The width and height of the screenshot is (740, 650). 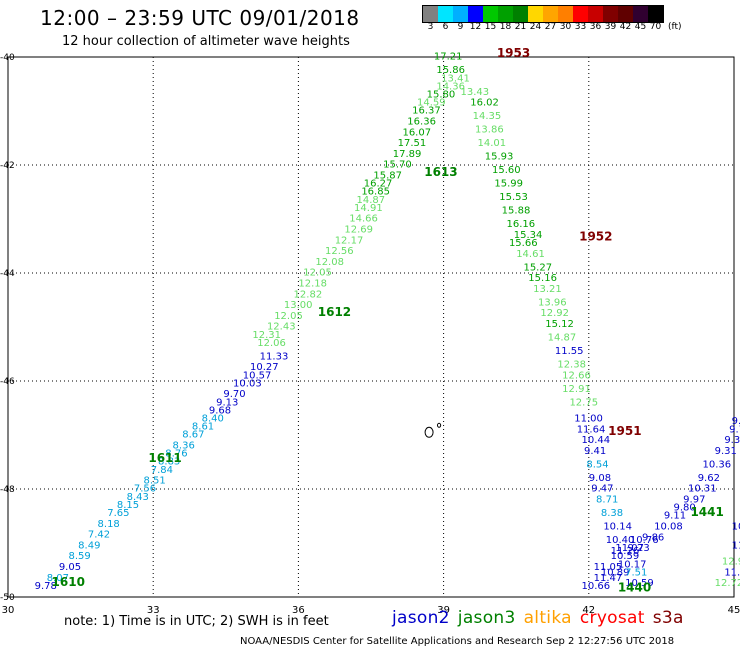 What do you see at coordinates (505, 27) in the screenshot?
I see `color-scale-tick: 18` at bounding box center [505, 27].